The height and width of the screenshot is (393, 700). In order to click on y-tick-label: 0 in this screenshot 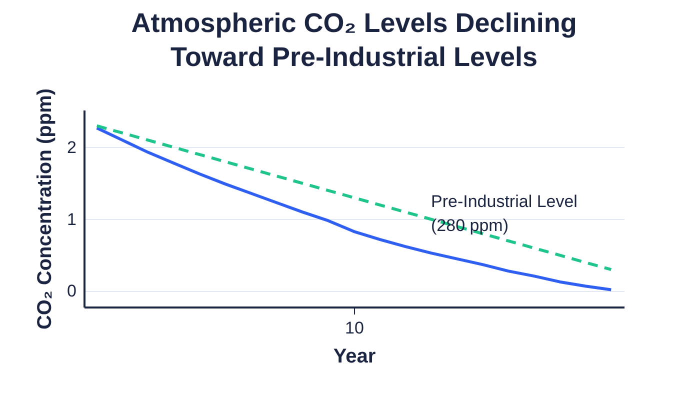, I will do `click(71, 291)`.